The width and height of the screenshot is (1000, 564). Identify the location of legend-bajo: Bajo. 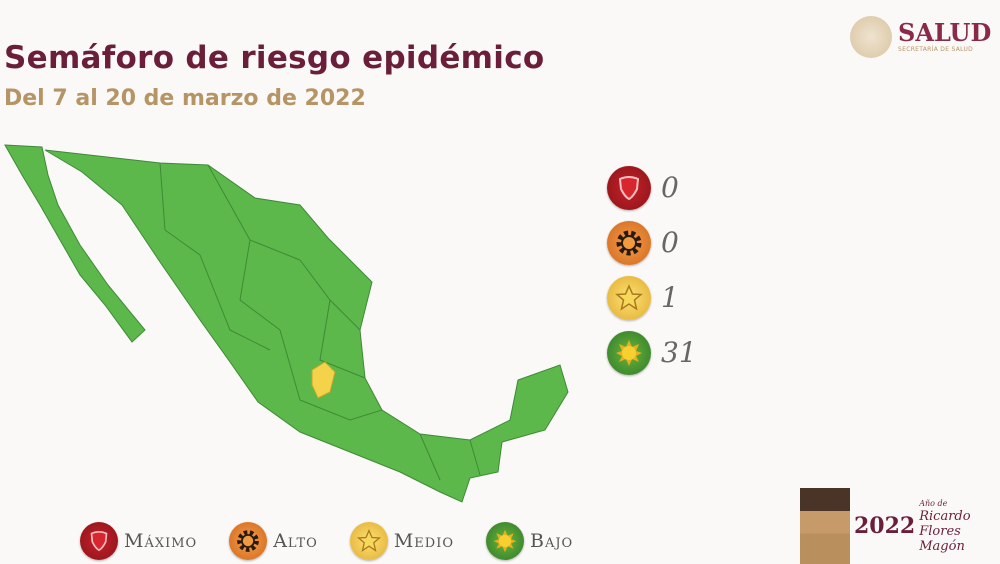
(529, 541).